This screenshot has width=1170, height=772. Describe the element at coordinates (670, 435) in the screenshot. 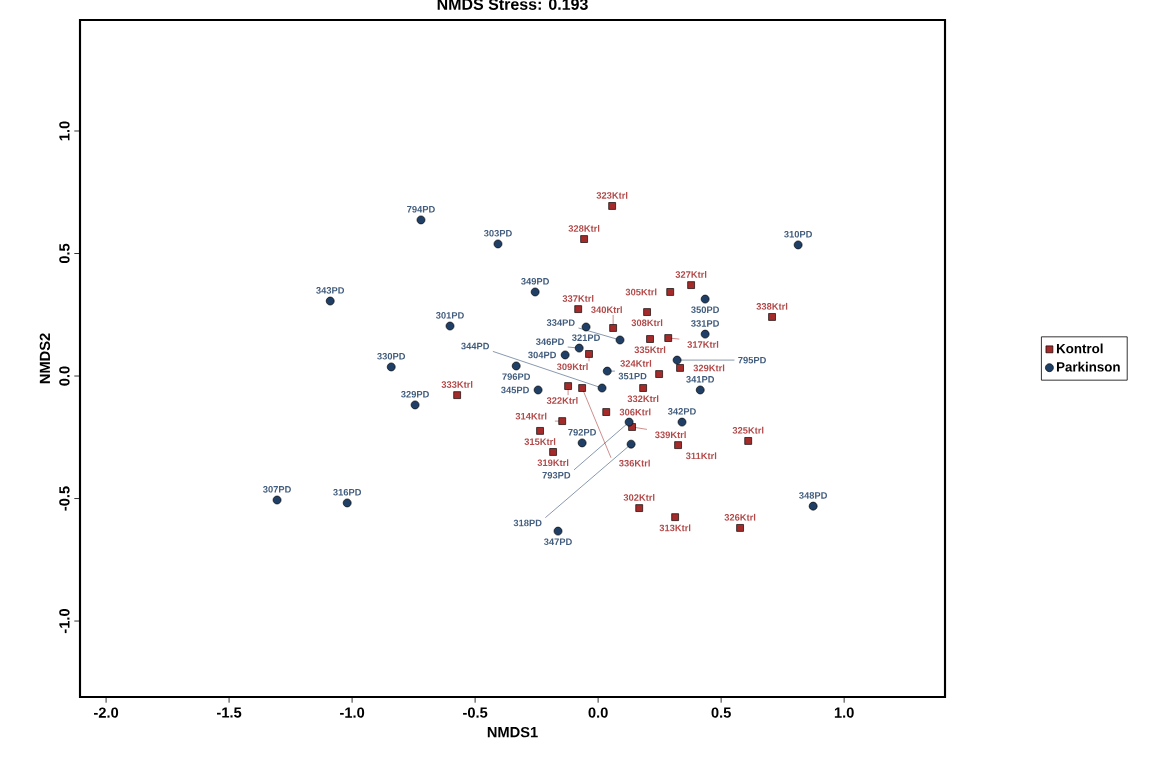

I see `annotation: 339Ktrl` at that location.